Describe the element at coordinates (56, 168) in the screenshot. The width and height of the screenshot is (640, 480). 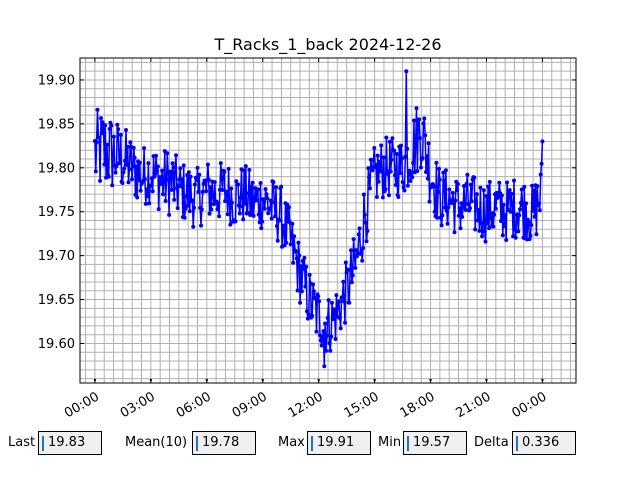
I see `y-tick-label: 19.80` at that location.